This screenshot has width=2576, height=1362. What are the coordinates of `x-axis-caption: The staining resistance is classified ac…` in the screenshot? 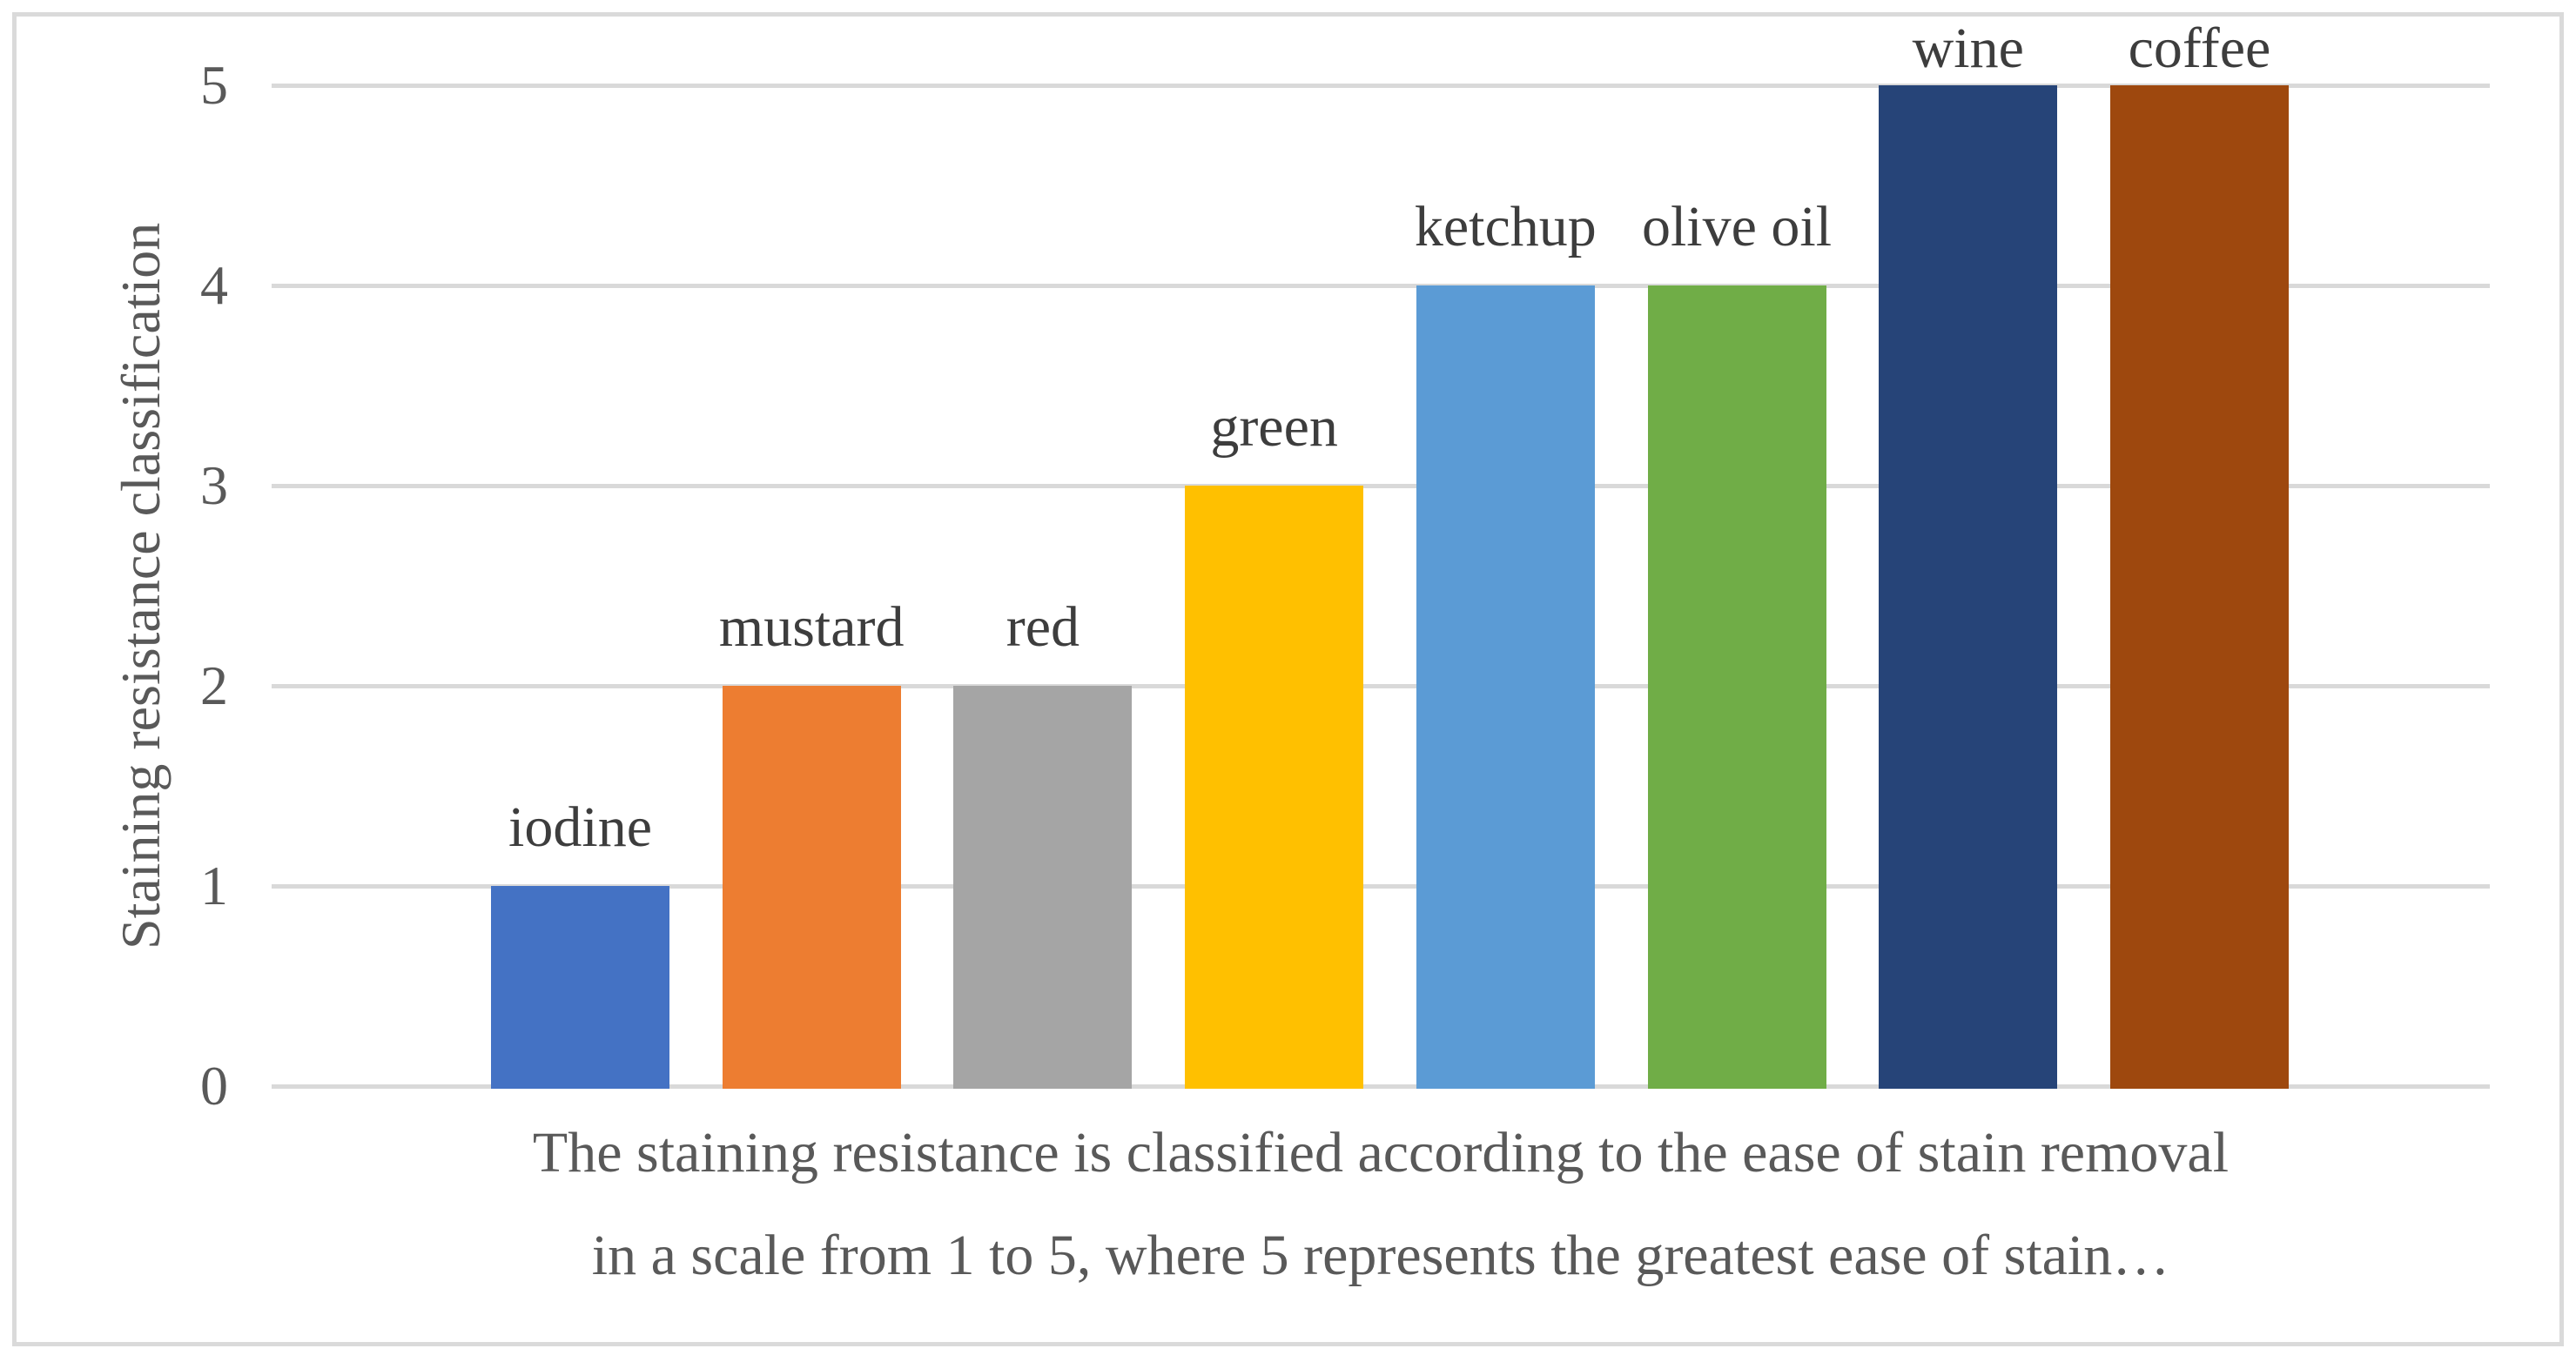 It's located at (1381, 1204).